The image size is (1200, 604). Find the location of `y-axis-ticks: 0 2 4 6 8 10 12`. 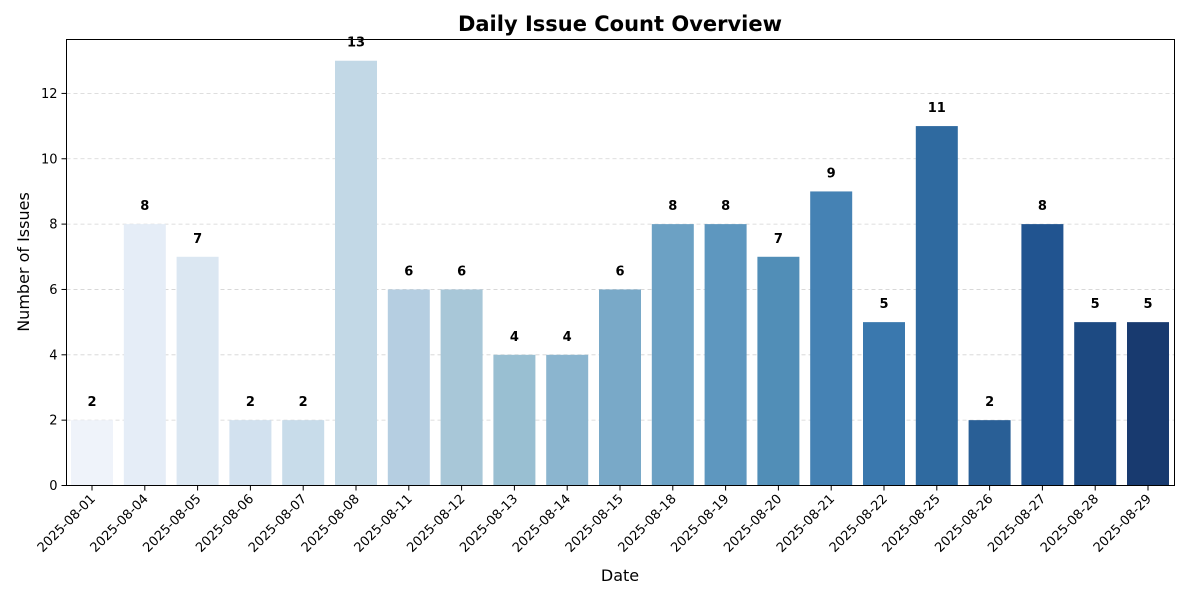

y-axis-ticks: 0 2 4 6 8 10 12 is located at coordinates (54, 290).